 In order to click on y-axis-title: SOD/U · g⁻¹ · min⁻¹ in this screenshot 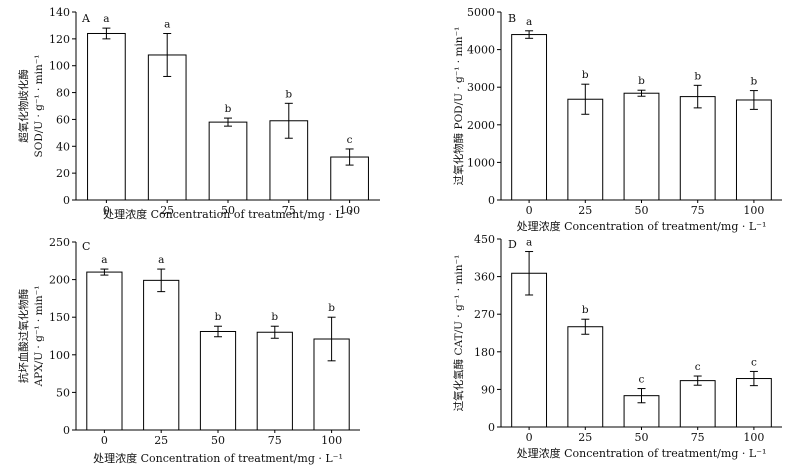, I will do `click(39, 106)`.